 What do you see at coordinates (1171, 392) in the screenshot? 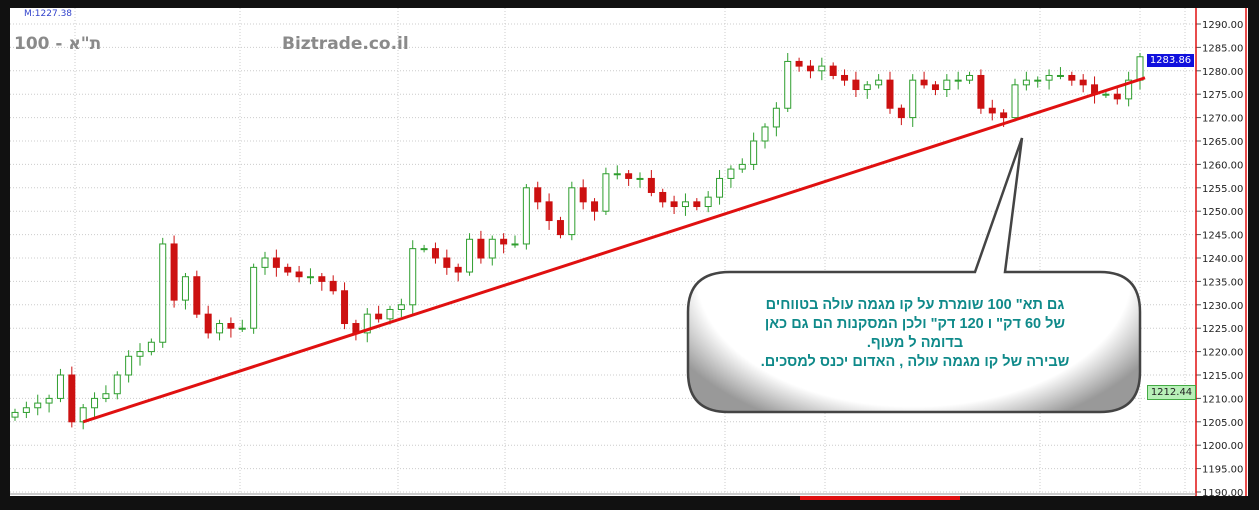
I see `marker-price-label: 1212.44` at bounding box center [1171, 392].